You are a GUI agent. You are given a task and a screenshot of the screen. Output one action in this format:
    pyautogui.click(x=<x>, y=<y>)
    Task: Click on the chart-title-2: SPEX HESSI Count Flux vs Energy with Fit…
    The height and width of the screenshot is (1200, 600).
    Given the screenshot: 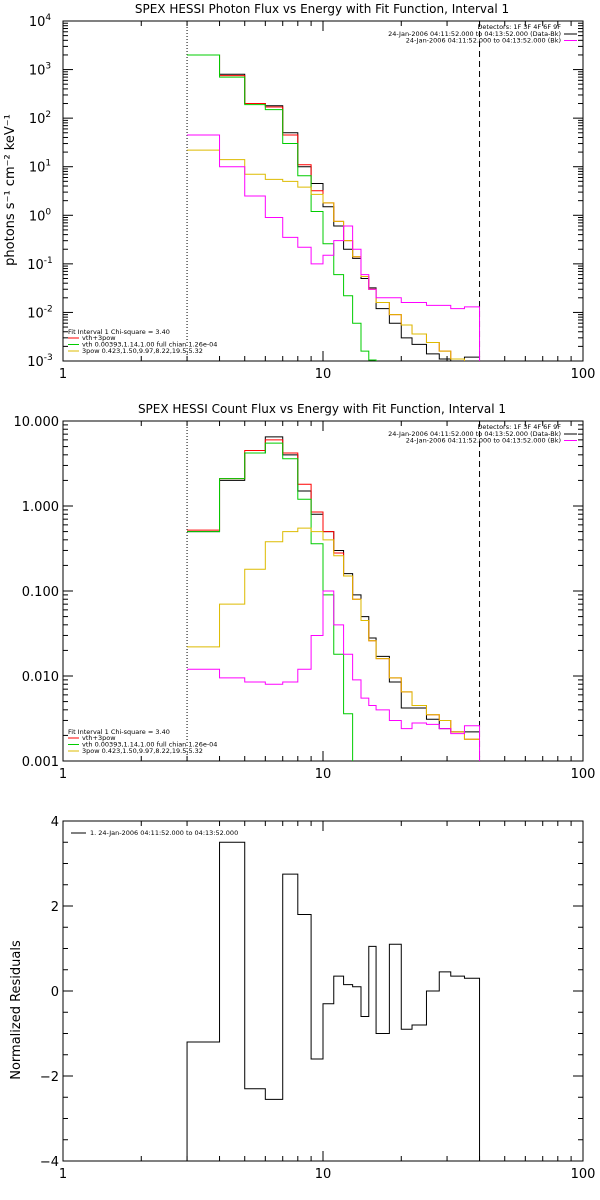 What is the action you would take?
    pyautogui.click(x=322, y=409)
    